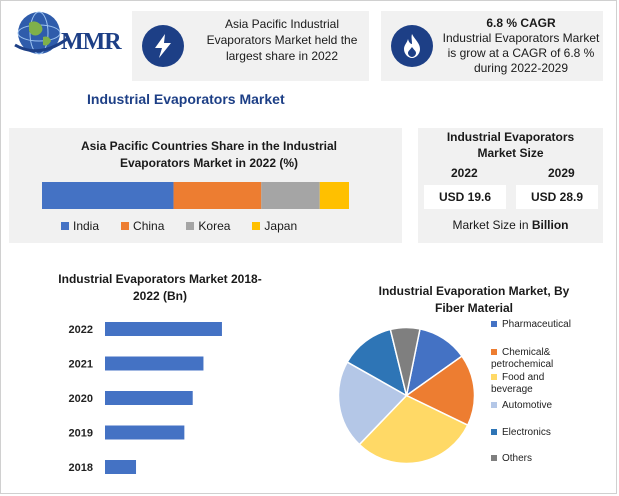 The width and height of the screenshot is (619, 496). I want to click on share-legend-india: India, so click(80, 226).